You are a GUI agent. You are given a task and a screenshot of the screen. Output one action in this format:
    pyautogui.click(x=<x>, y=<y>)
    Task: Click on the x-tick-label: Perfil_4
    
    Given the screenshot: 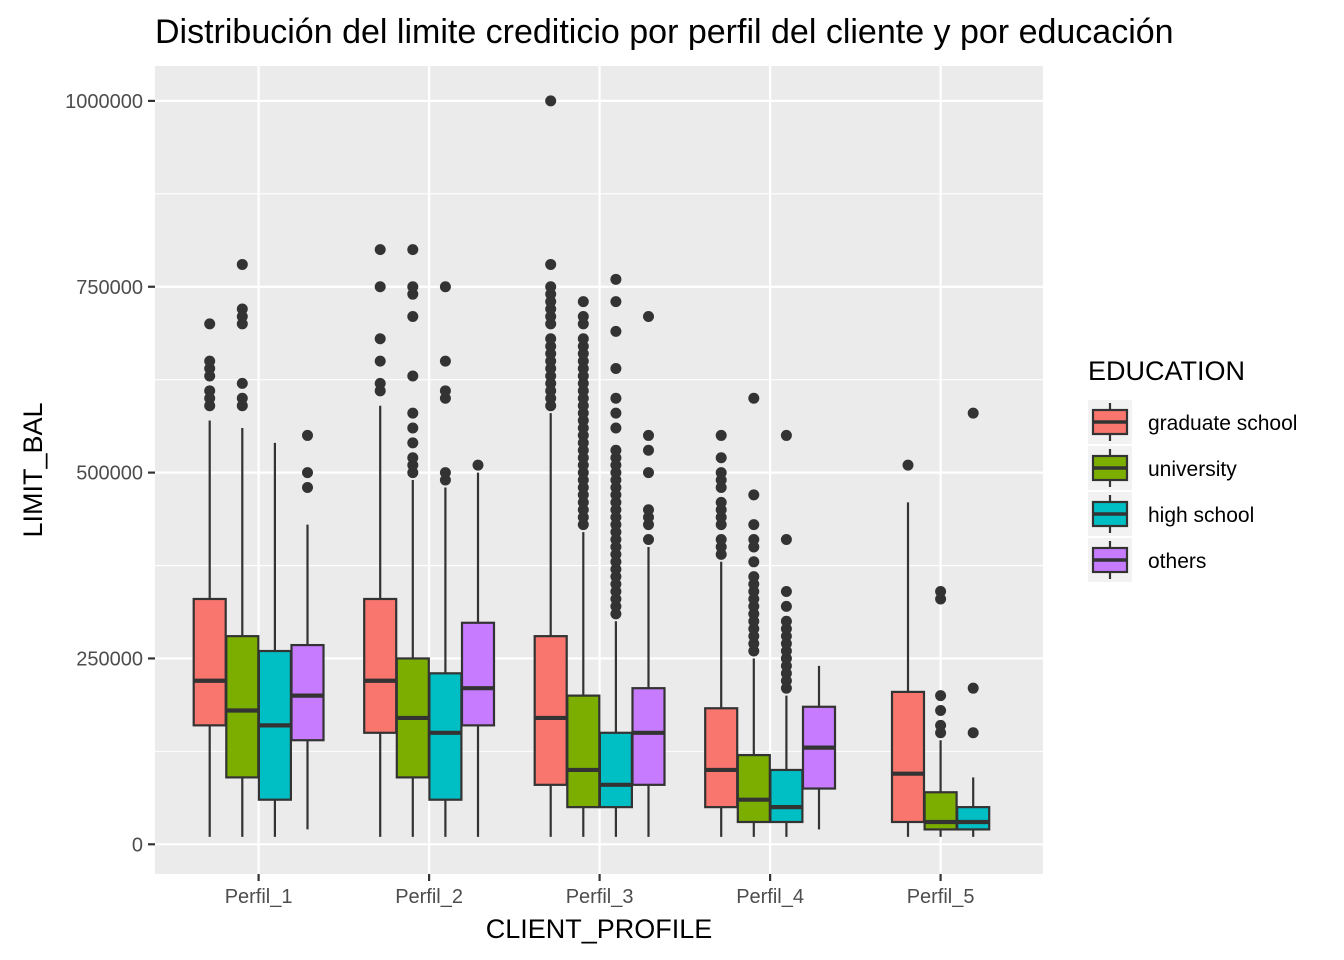 What is the action you would take?
    pyautogui.click(x=770, y=897)
    